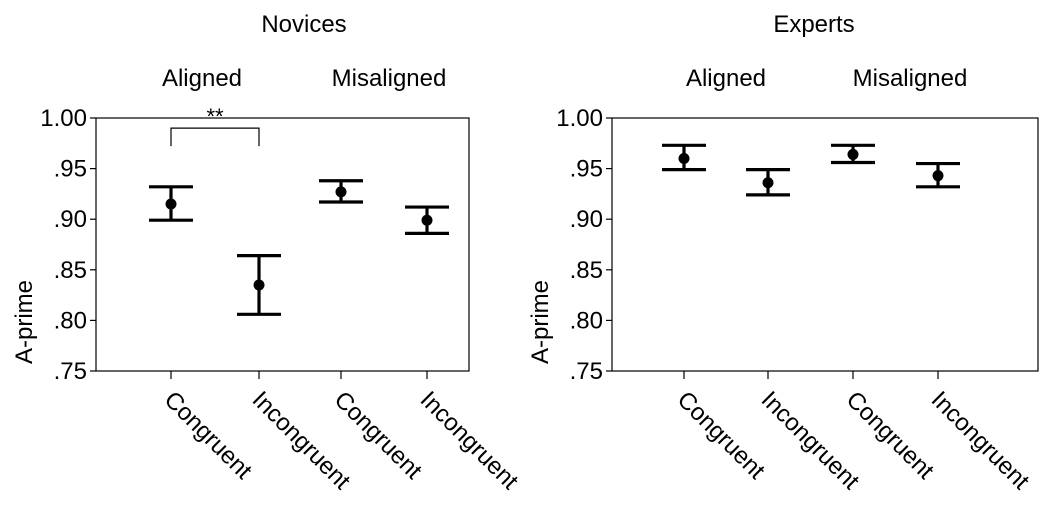 The height and width of the screenshot is (519, 1052). I want to click on significance-label: **, so click(215, 116).